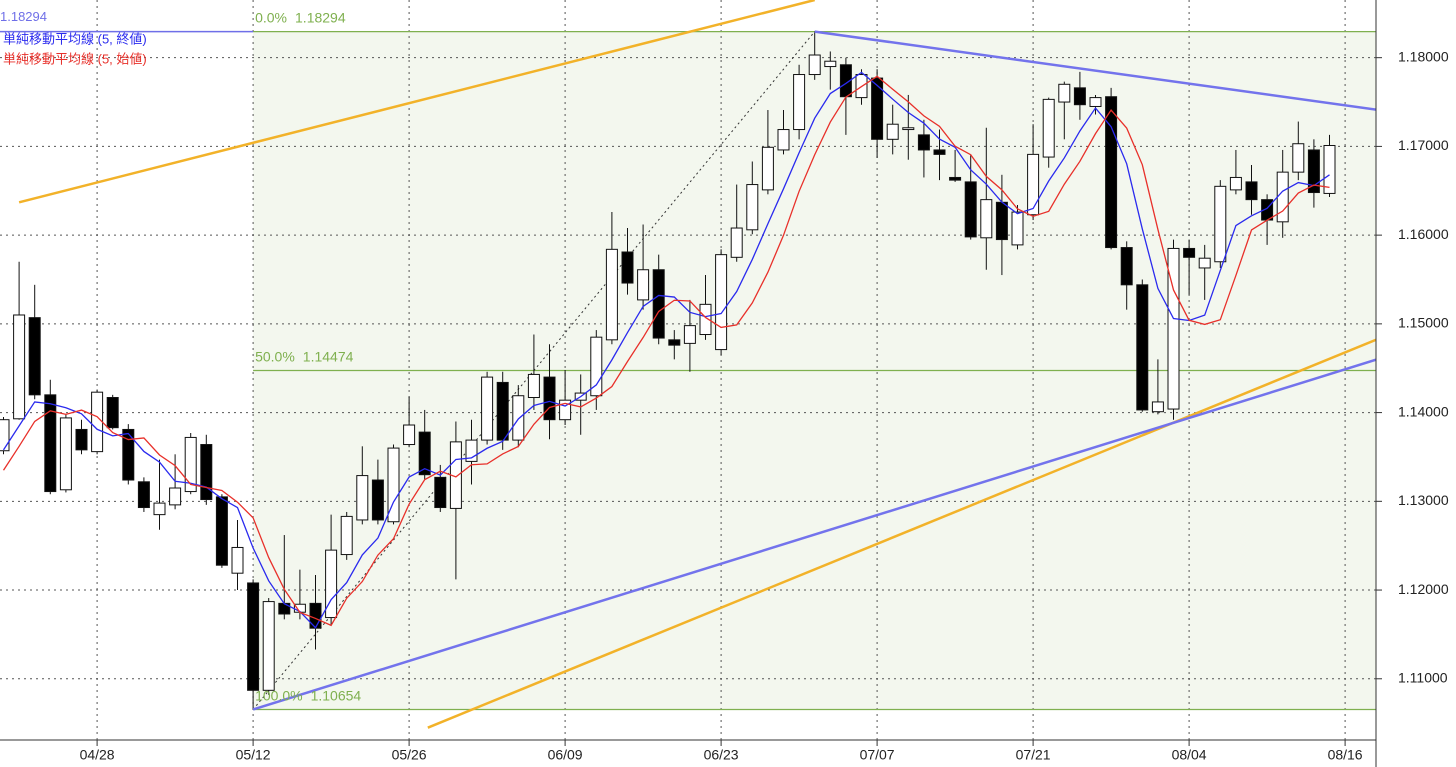 The height and width of the screenshot is (767, 1456). What do you see at coordinates (1033, 755) in the screenshot?
I see `x-tick-label: 07/21` at bounding box center [1033, 755].